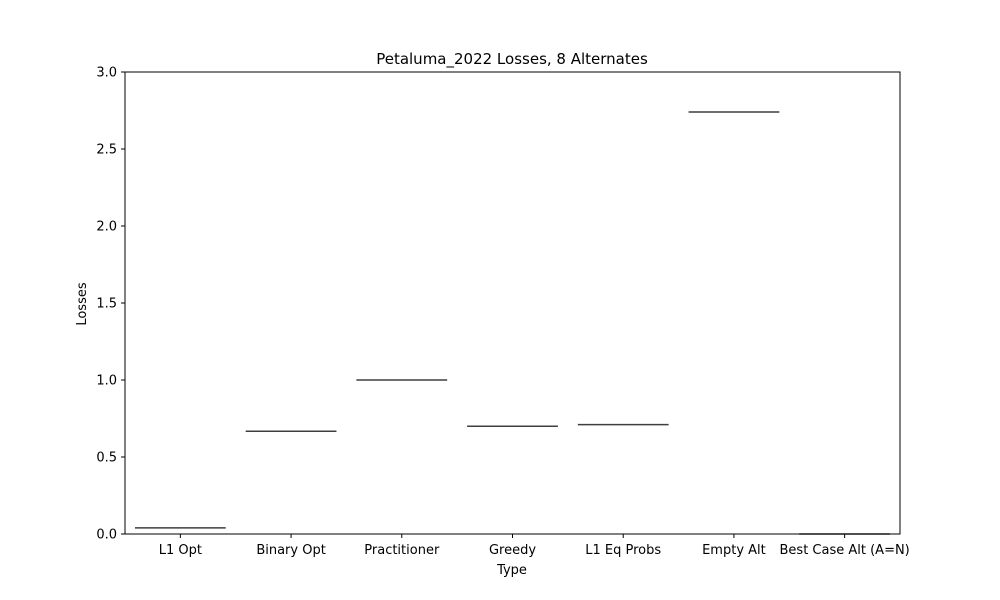 The height and width of the screenshot is (600, 1000). I want to click on x-axis-label: Type, so click(511, 570).